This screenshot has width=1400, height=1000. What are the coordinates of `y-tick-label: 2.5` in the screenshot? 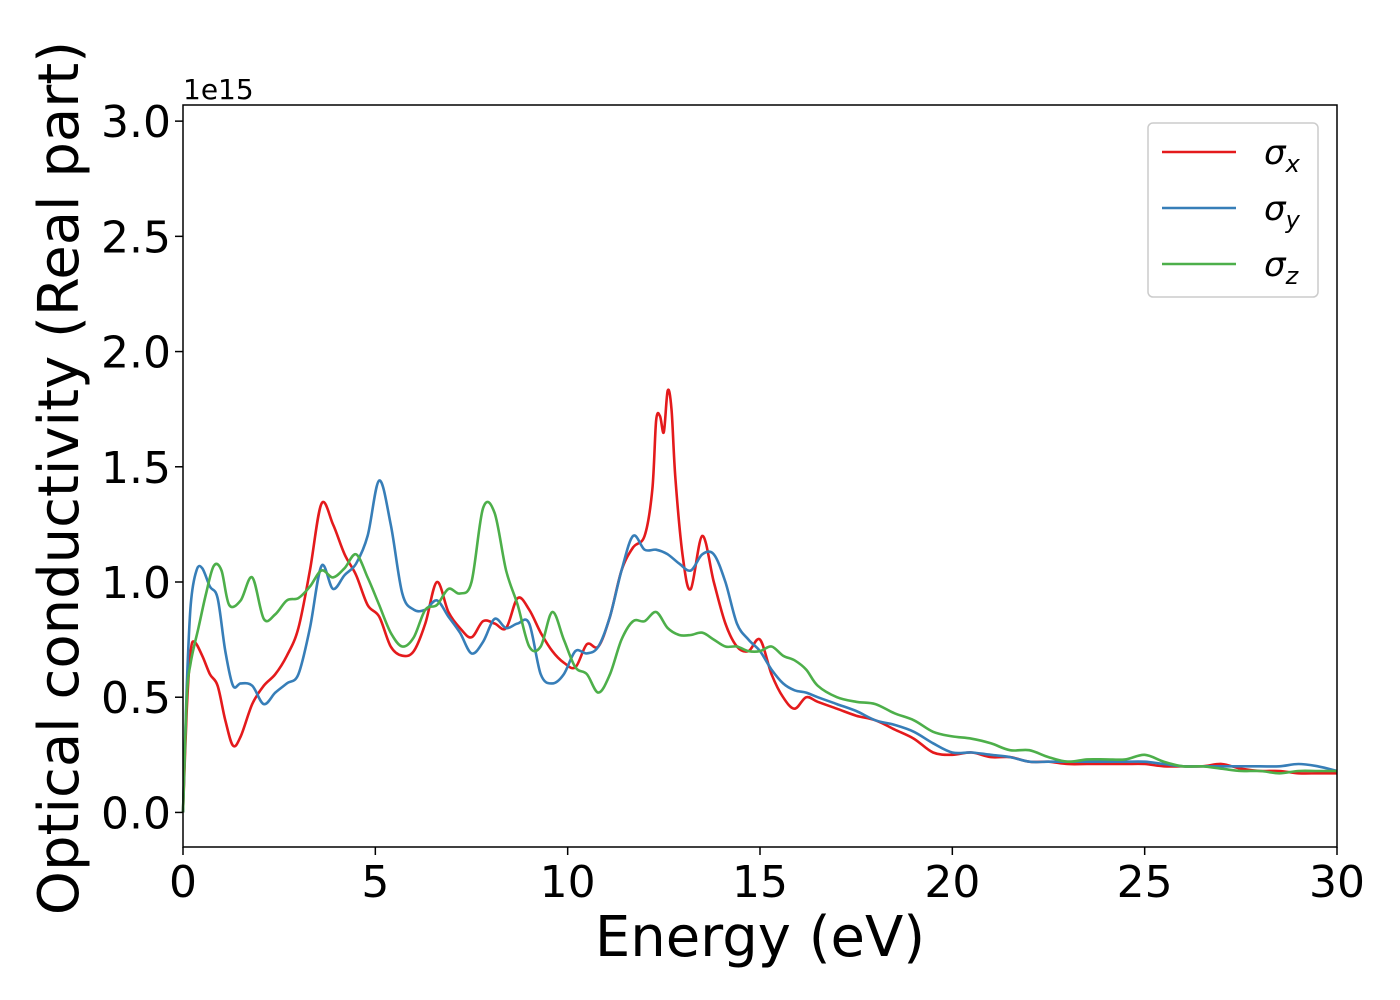 It's located at (136, 237).